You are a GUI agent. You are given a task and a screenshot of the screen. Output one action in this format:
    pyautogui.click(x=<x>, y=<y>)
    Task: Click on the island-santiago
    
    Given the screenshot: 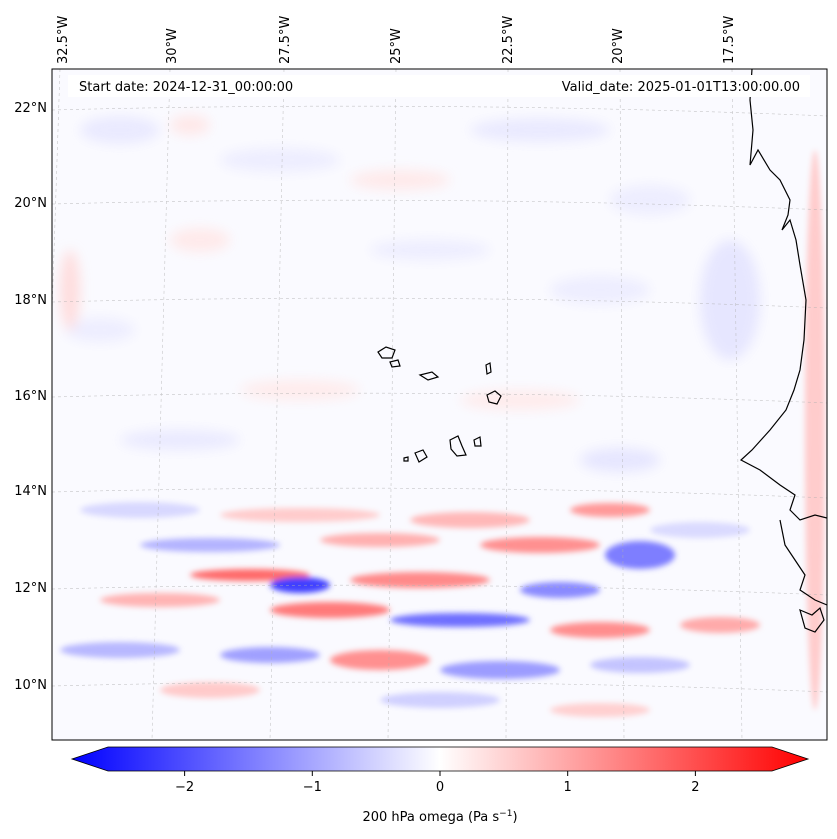 What is the action you would take?
    pyautogui.click(x=458, y=446)
    